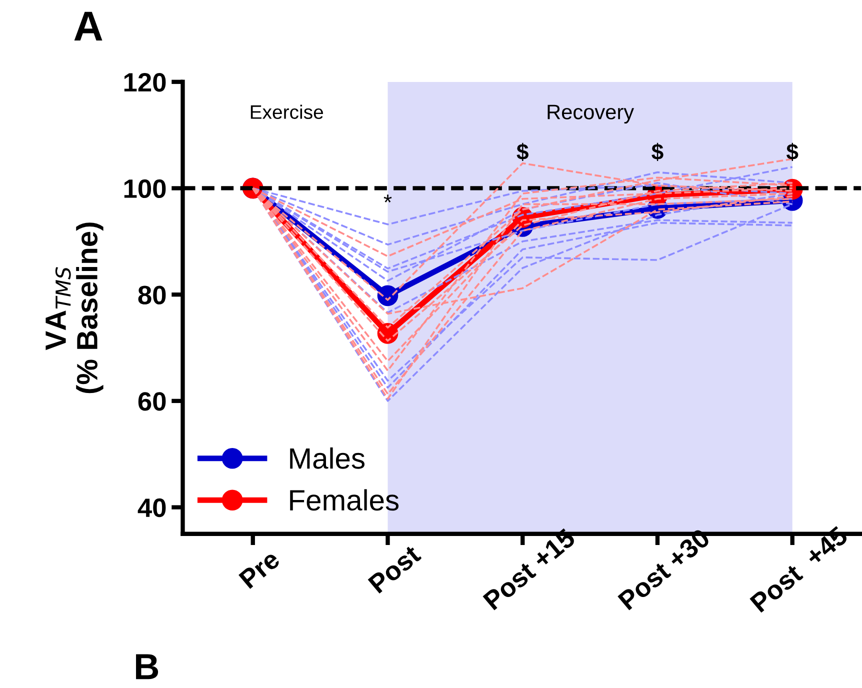  I want to click on annotation: Exercise, so click(287, 111).